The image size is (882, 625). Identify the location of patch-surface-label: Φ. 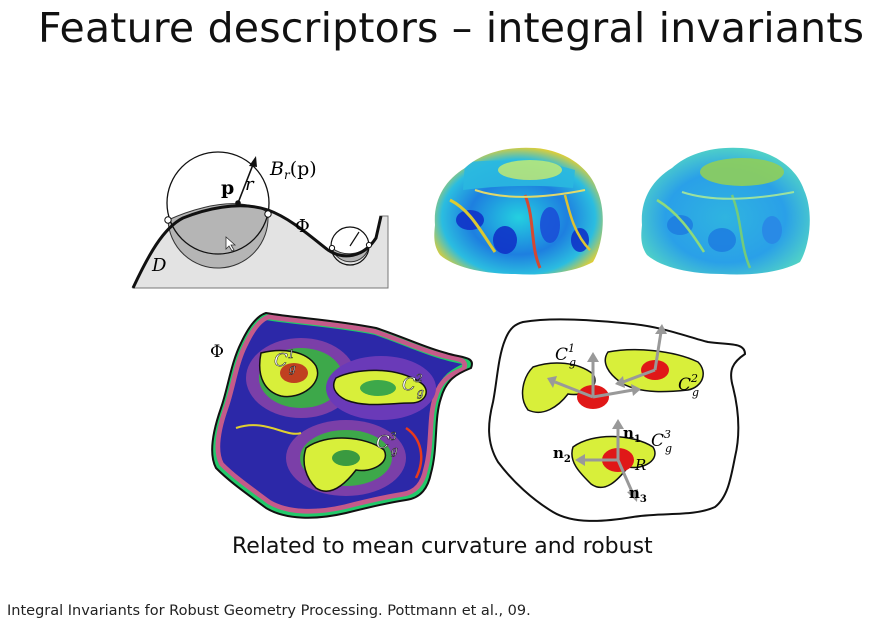
(217, 352).